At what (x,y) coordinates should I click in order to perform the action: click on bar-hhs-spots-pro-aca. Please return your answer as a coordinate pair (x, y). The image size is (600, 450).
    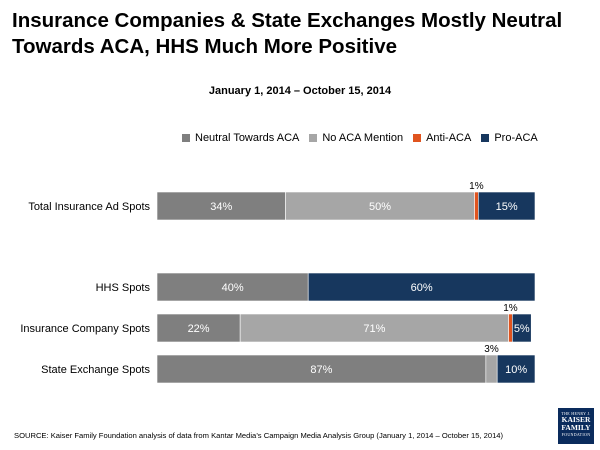
    Looking at the image, I should click on (421, 287).